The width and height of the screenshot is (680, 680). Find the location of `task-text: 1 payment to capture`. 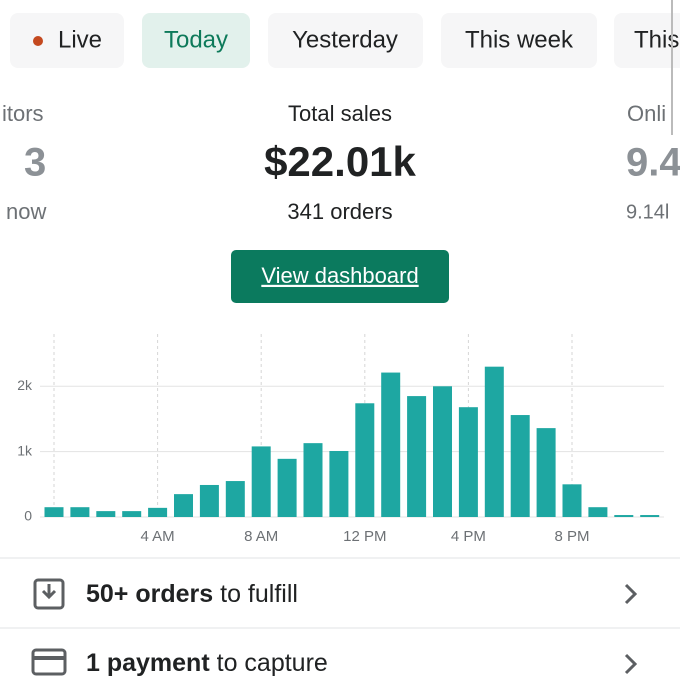

task-text: 1 payment to capture is located at coordinates (207, 663).